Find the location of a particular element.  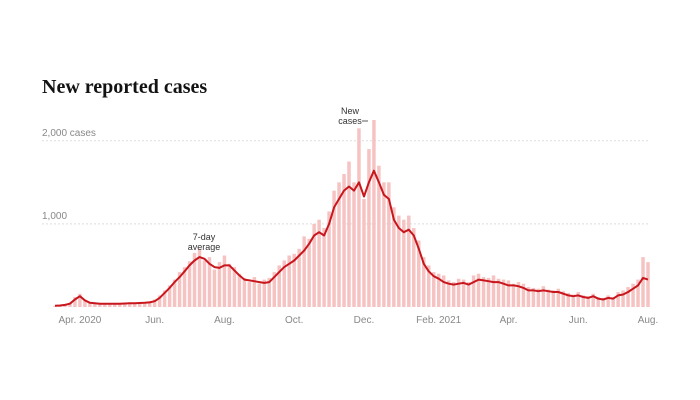

y-tick-label: 2,000 cases is located at coordinates (69, 133).